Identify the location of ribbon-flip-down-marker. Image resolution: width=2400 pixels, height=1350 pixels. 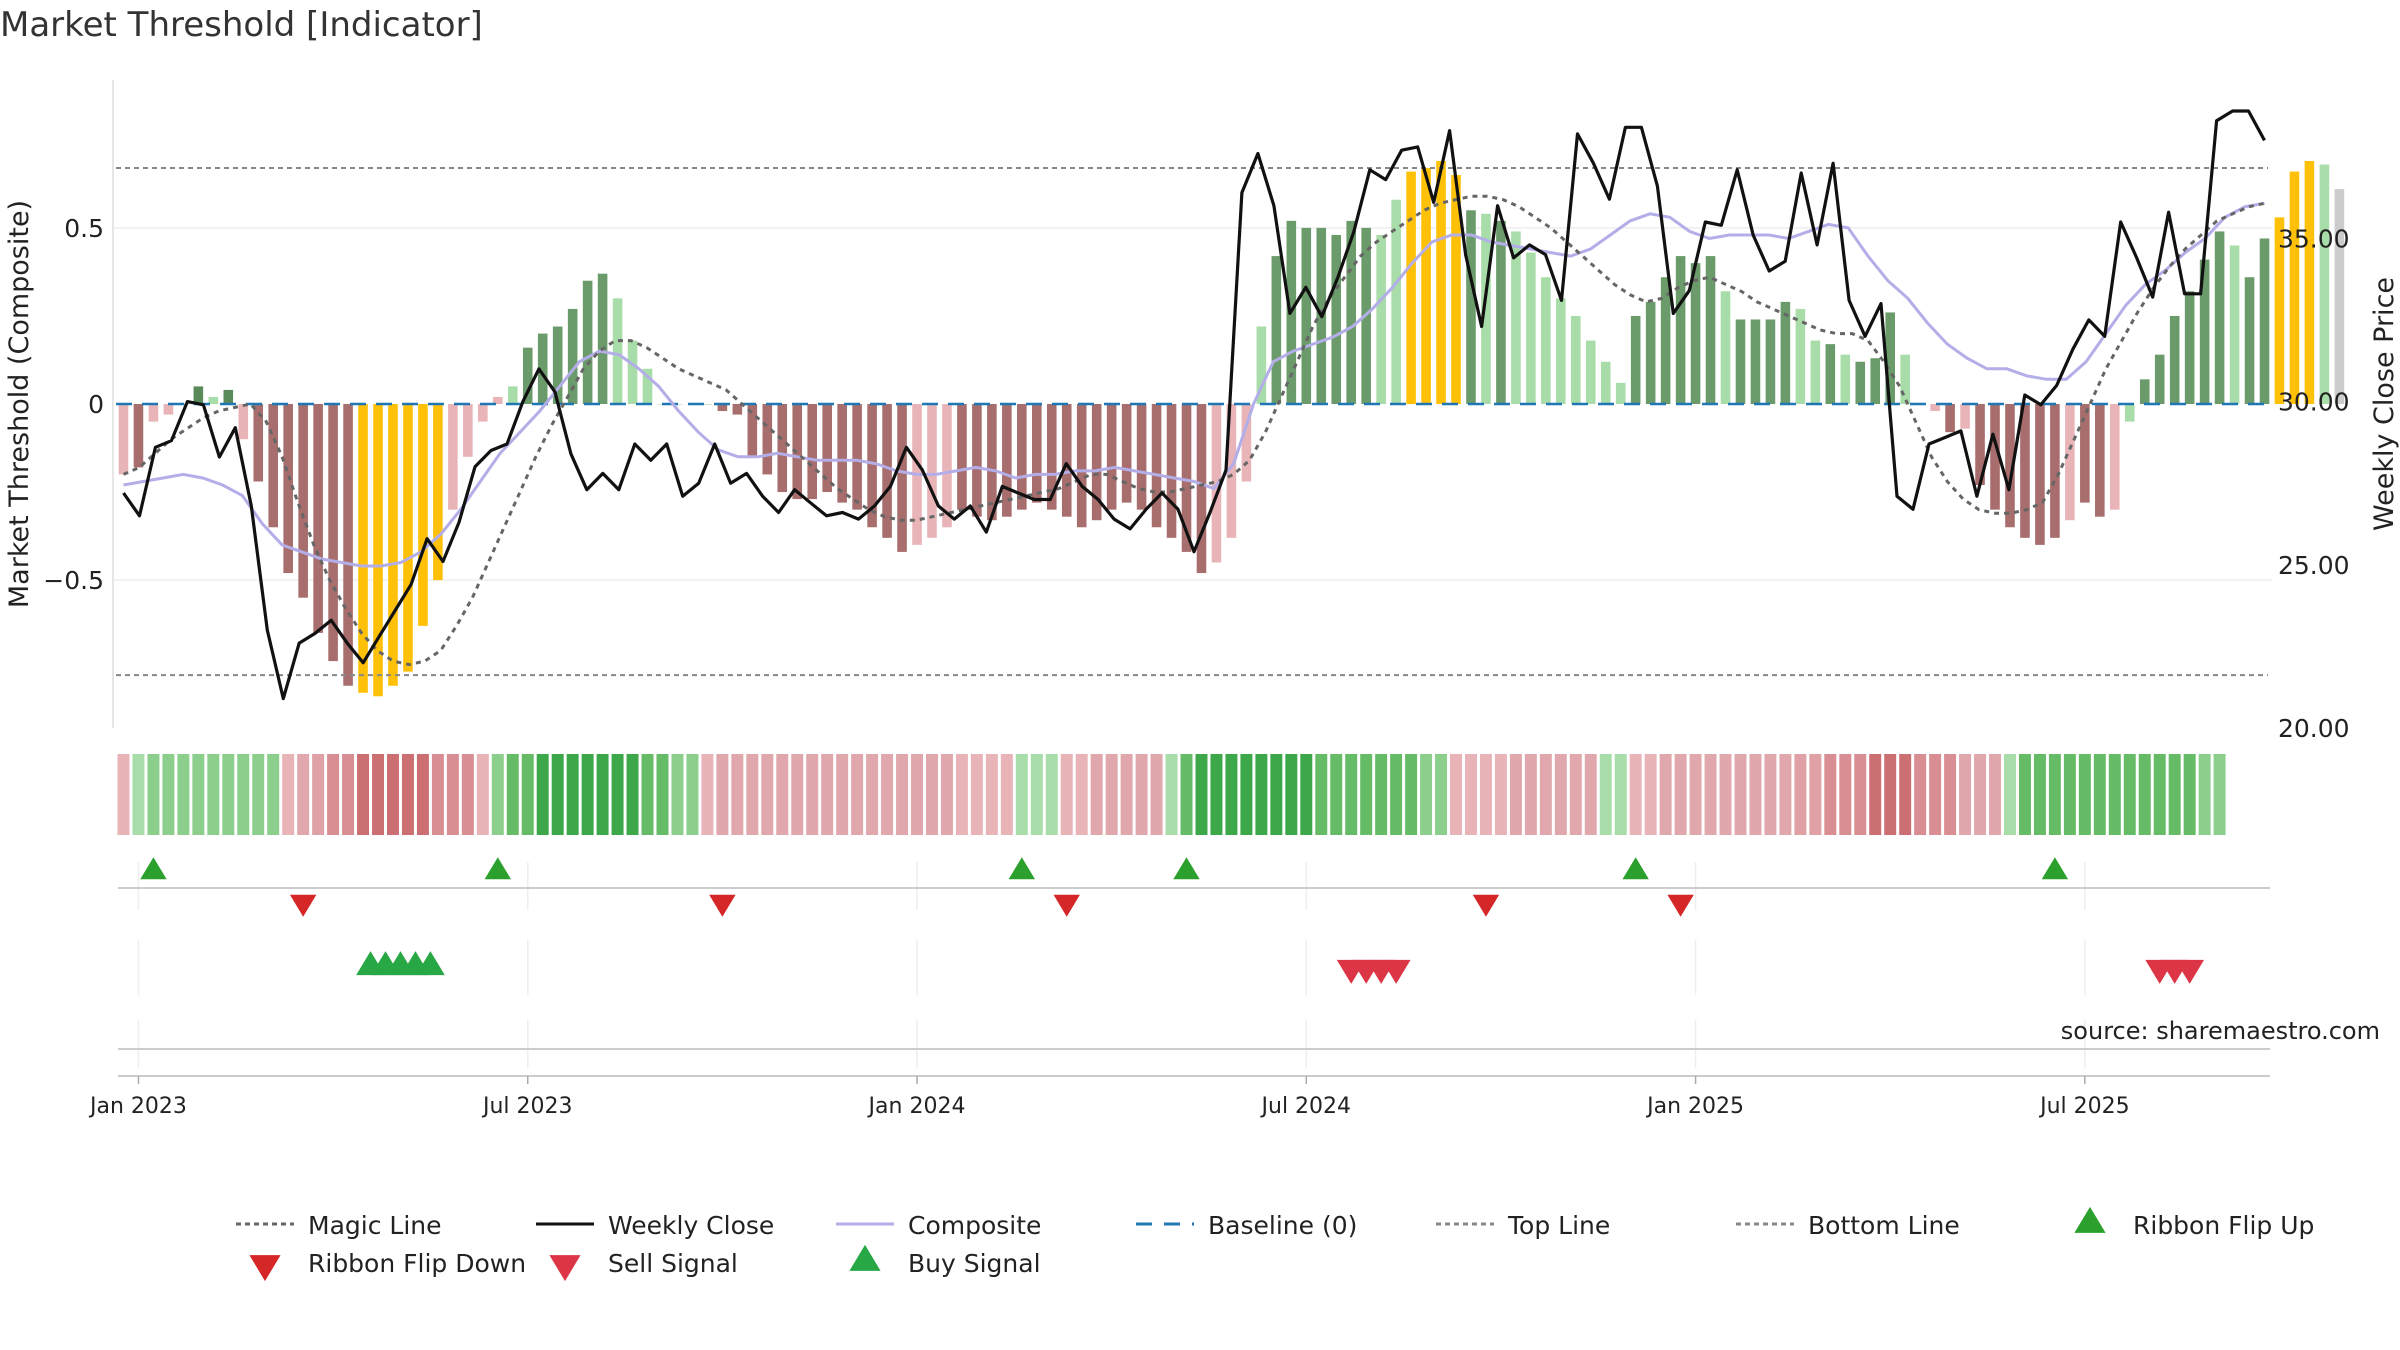
(722, 905).